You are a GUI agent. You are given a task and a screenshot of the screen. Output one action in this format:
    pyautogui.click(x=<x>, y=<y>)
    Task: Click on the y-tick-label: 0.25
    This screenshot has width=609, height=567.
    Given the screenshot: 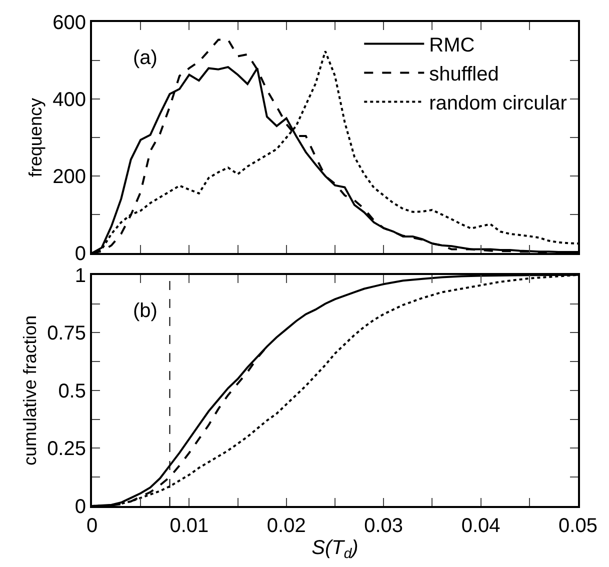 What is the action you would take?
    pyautogui.click(x=66, y=449)
    